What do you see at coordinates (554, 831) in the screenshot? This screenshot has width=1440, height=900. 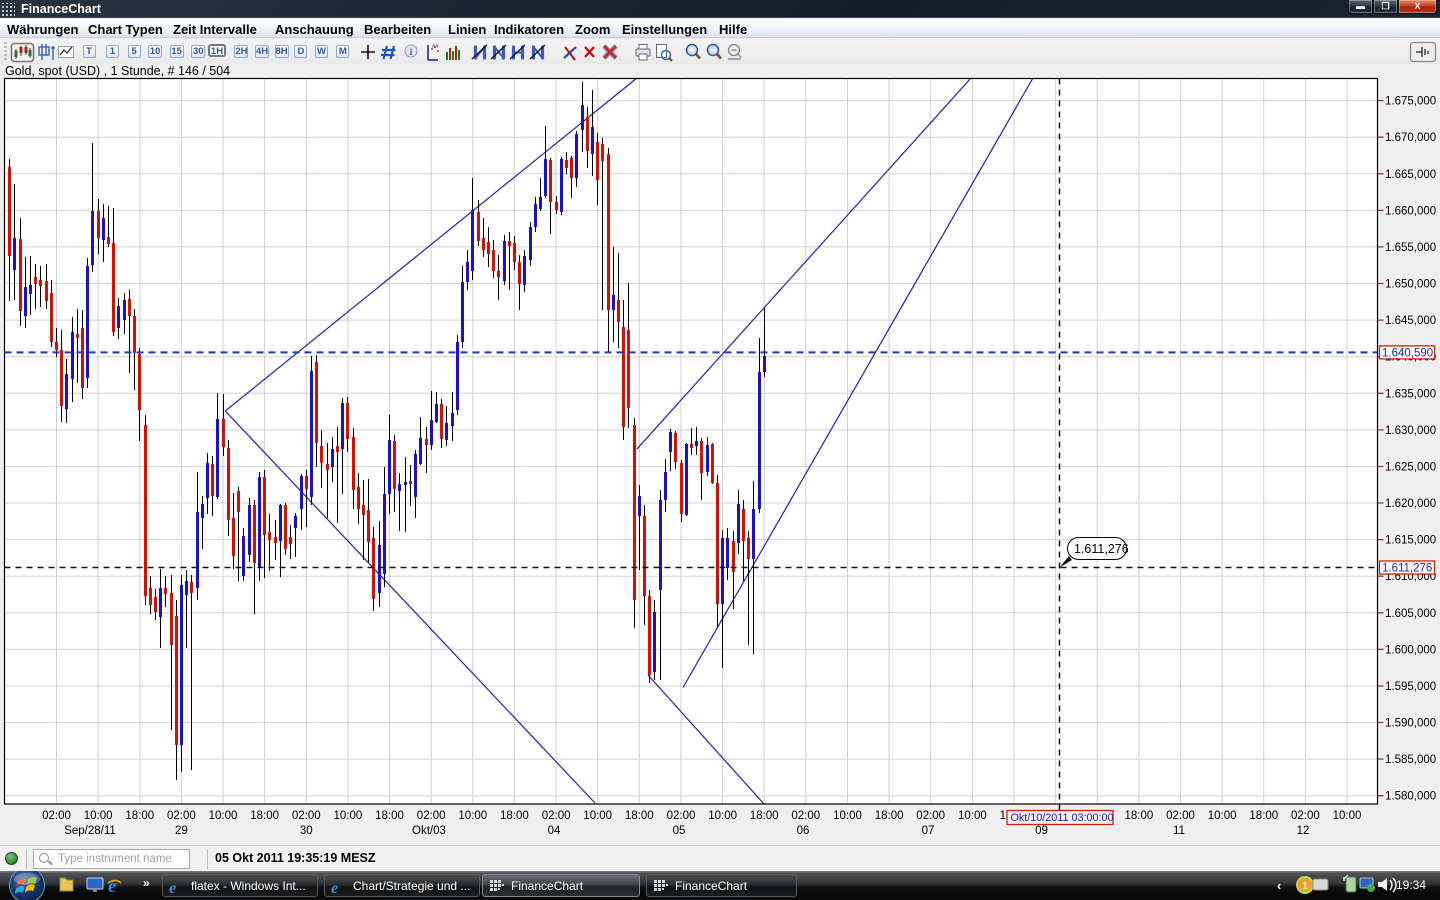 I see `svg-text: 04` at bounding box center [554, 831].